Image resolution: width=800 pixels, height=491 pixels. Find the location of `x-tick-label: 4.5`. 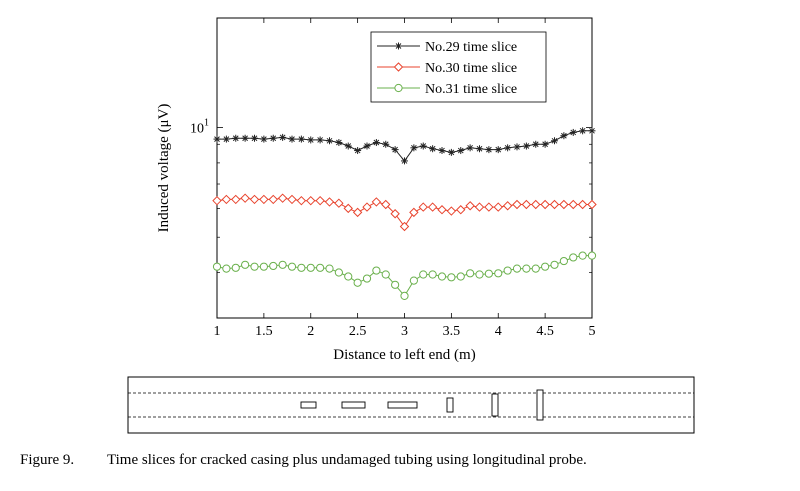

x-tick-label: 4.5 is located at coordinates (545, 331).